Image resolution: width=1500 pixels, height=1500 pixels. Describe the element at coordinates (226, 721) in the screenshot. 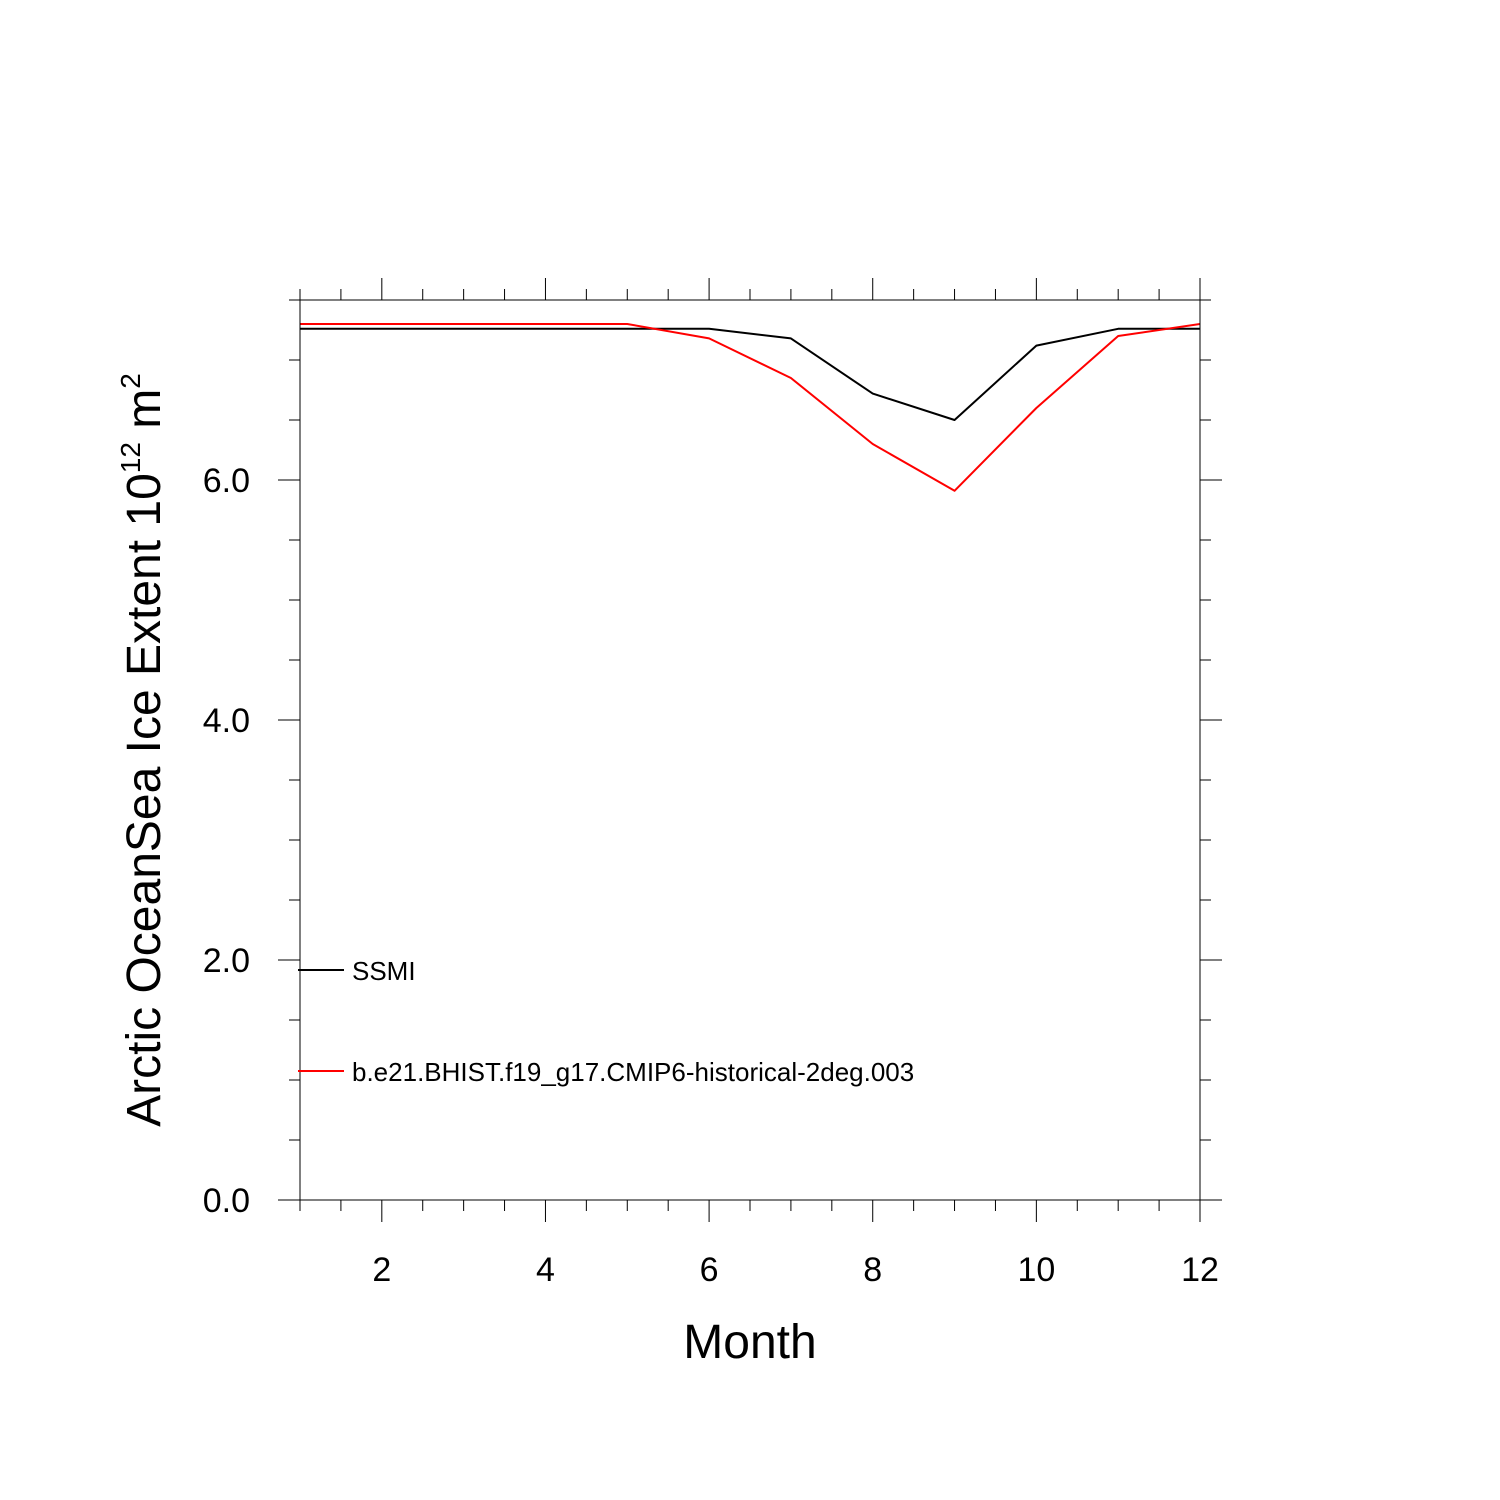

I see `y-tick-label: 4.0` at that location.